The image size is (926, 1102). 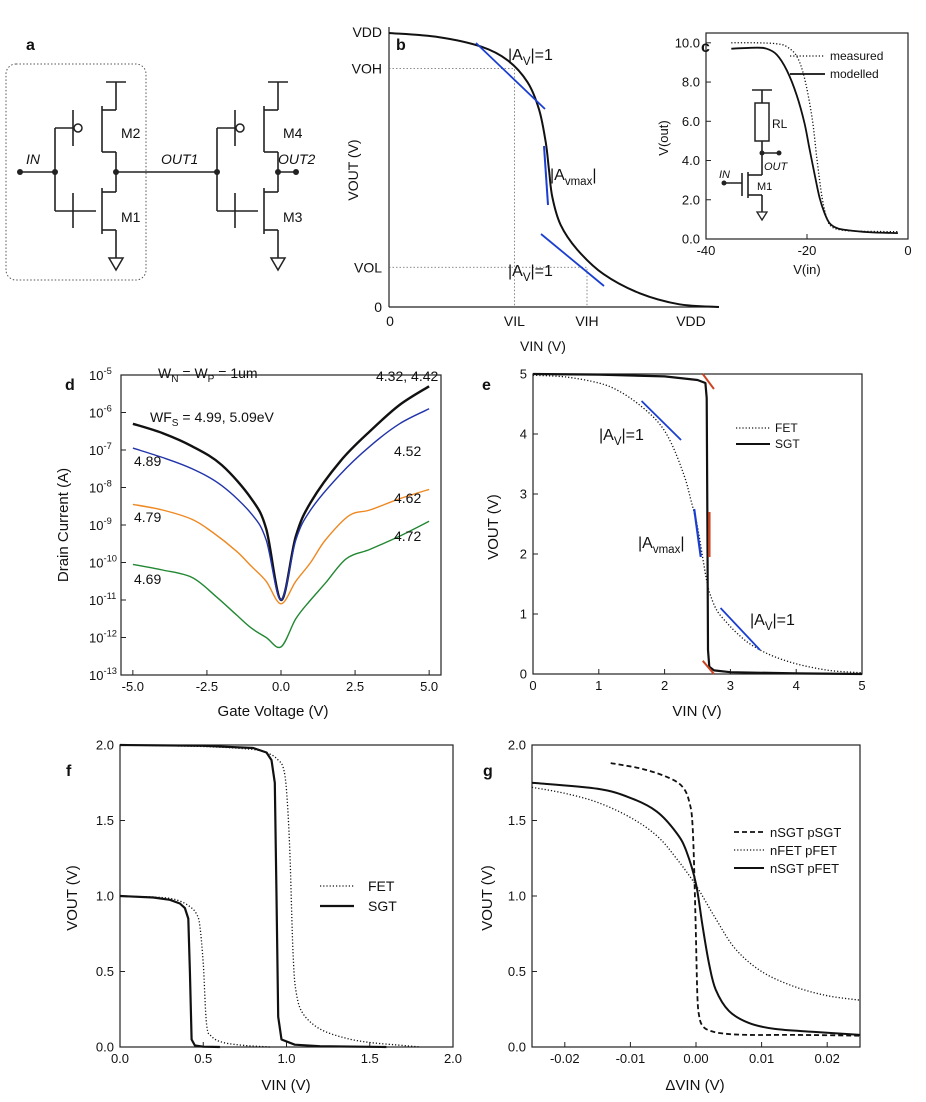 I want to click on inverter-box, so click(x=76, y=172).